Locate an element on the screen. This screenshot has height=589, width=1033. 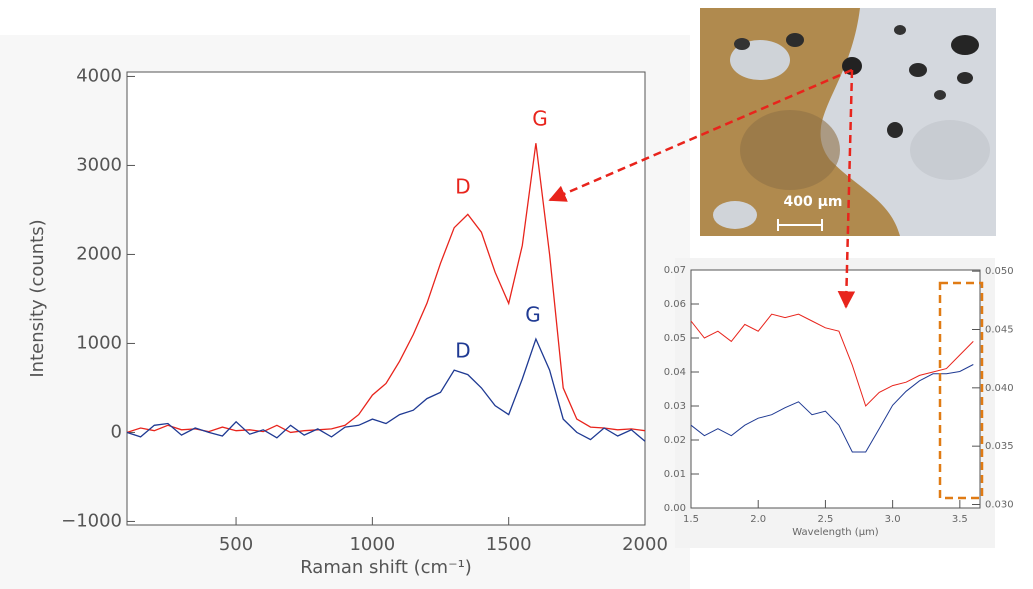
y-tick-label: 3000 is located at coordinates (99, 164).